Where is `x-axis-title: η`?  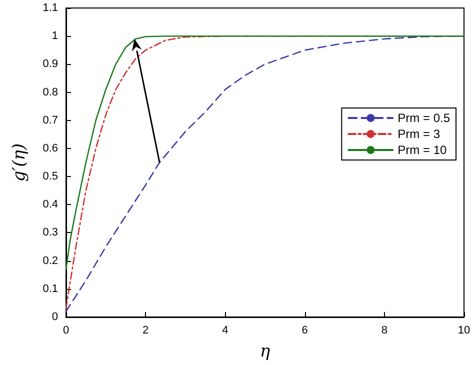
x-axis-title: η is located at coordinates (265, 352).